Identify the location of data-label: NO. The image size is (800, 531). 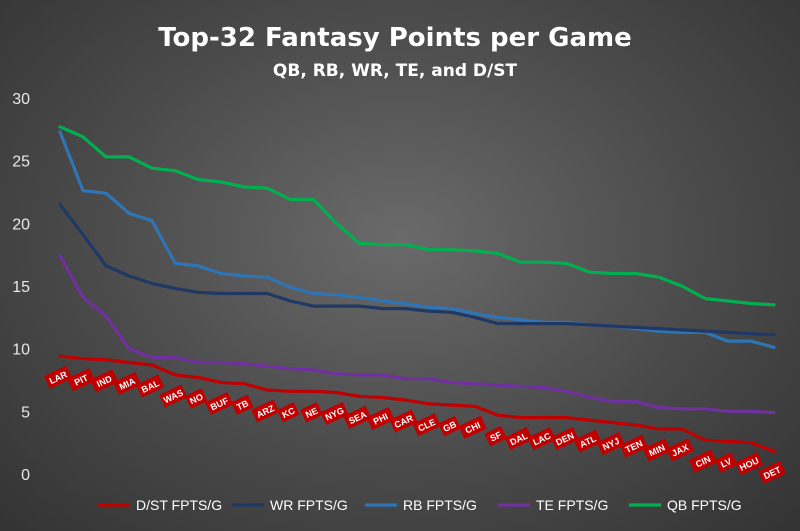
(196, 398).